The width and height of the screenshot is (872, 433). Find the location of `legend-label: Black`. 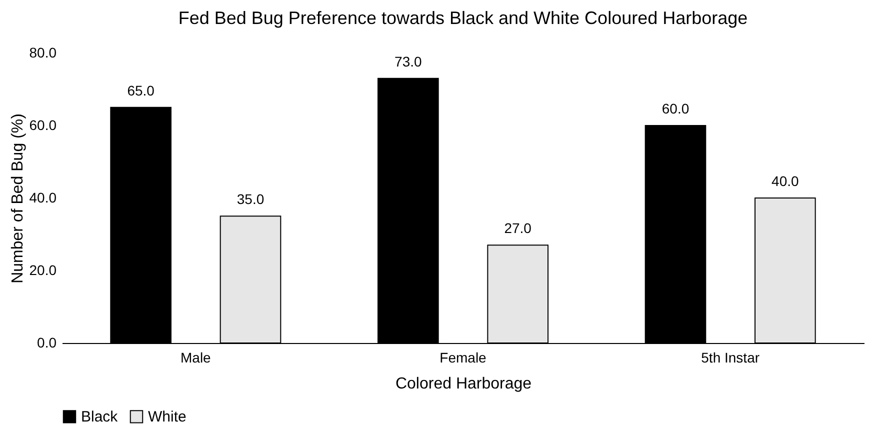

legend-label: Black is located at coordinates (99, 417).